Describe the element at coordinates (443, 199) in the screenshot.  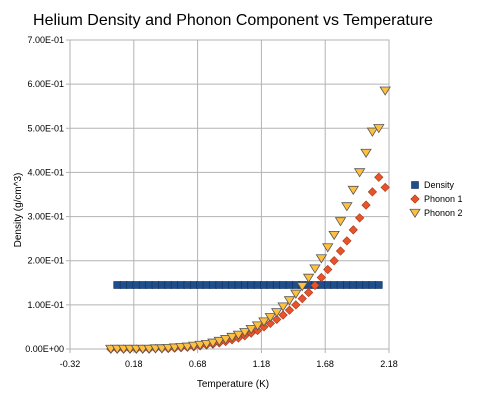
I see `legend-label: Phonon 1` at that location.